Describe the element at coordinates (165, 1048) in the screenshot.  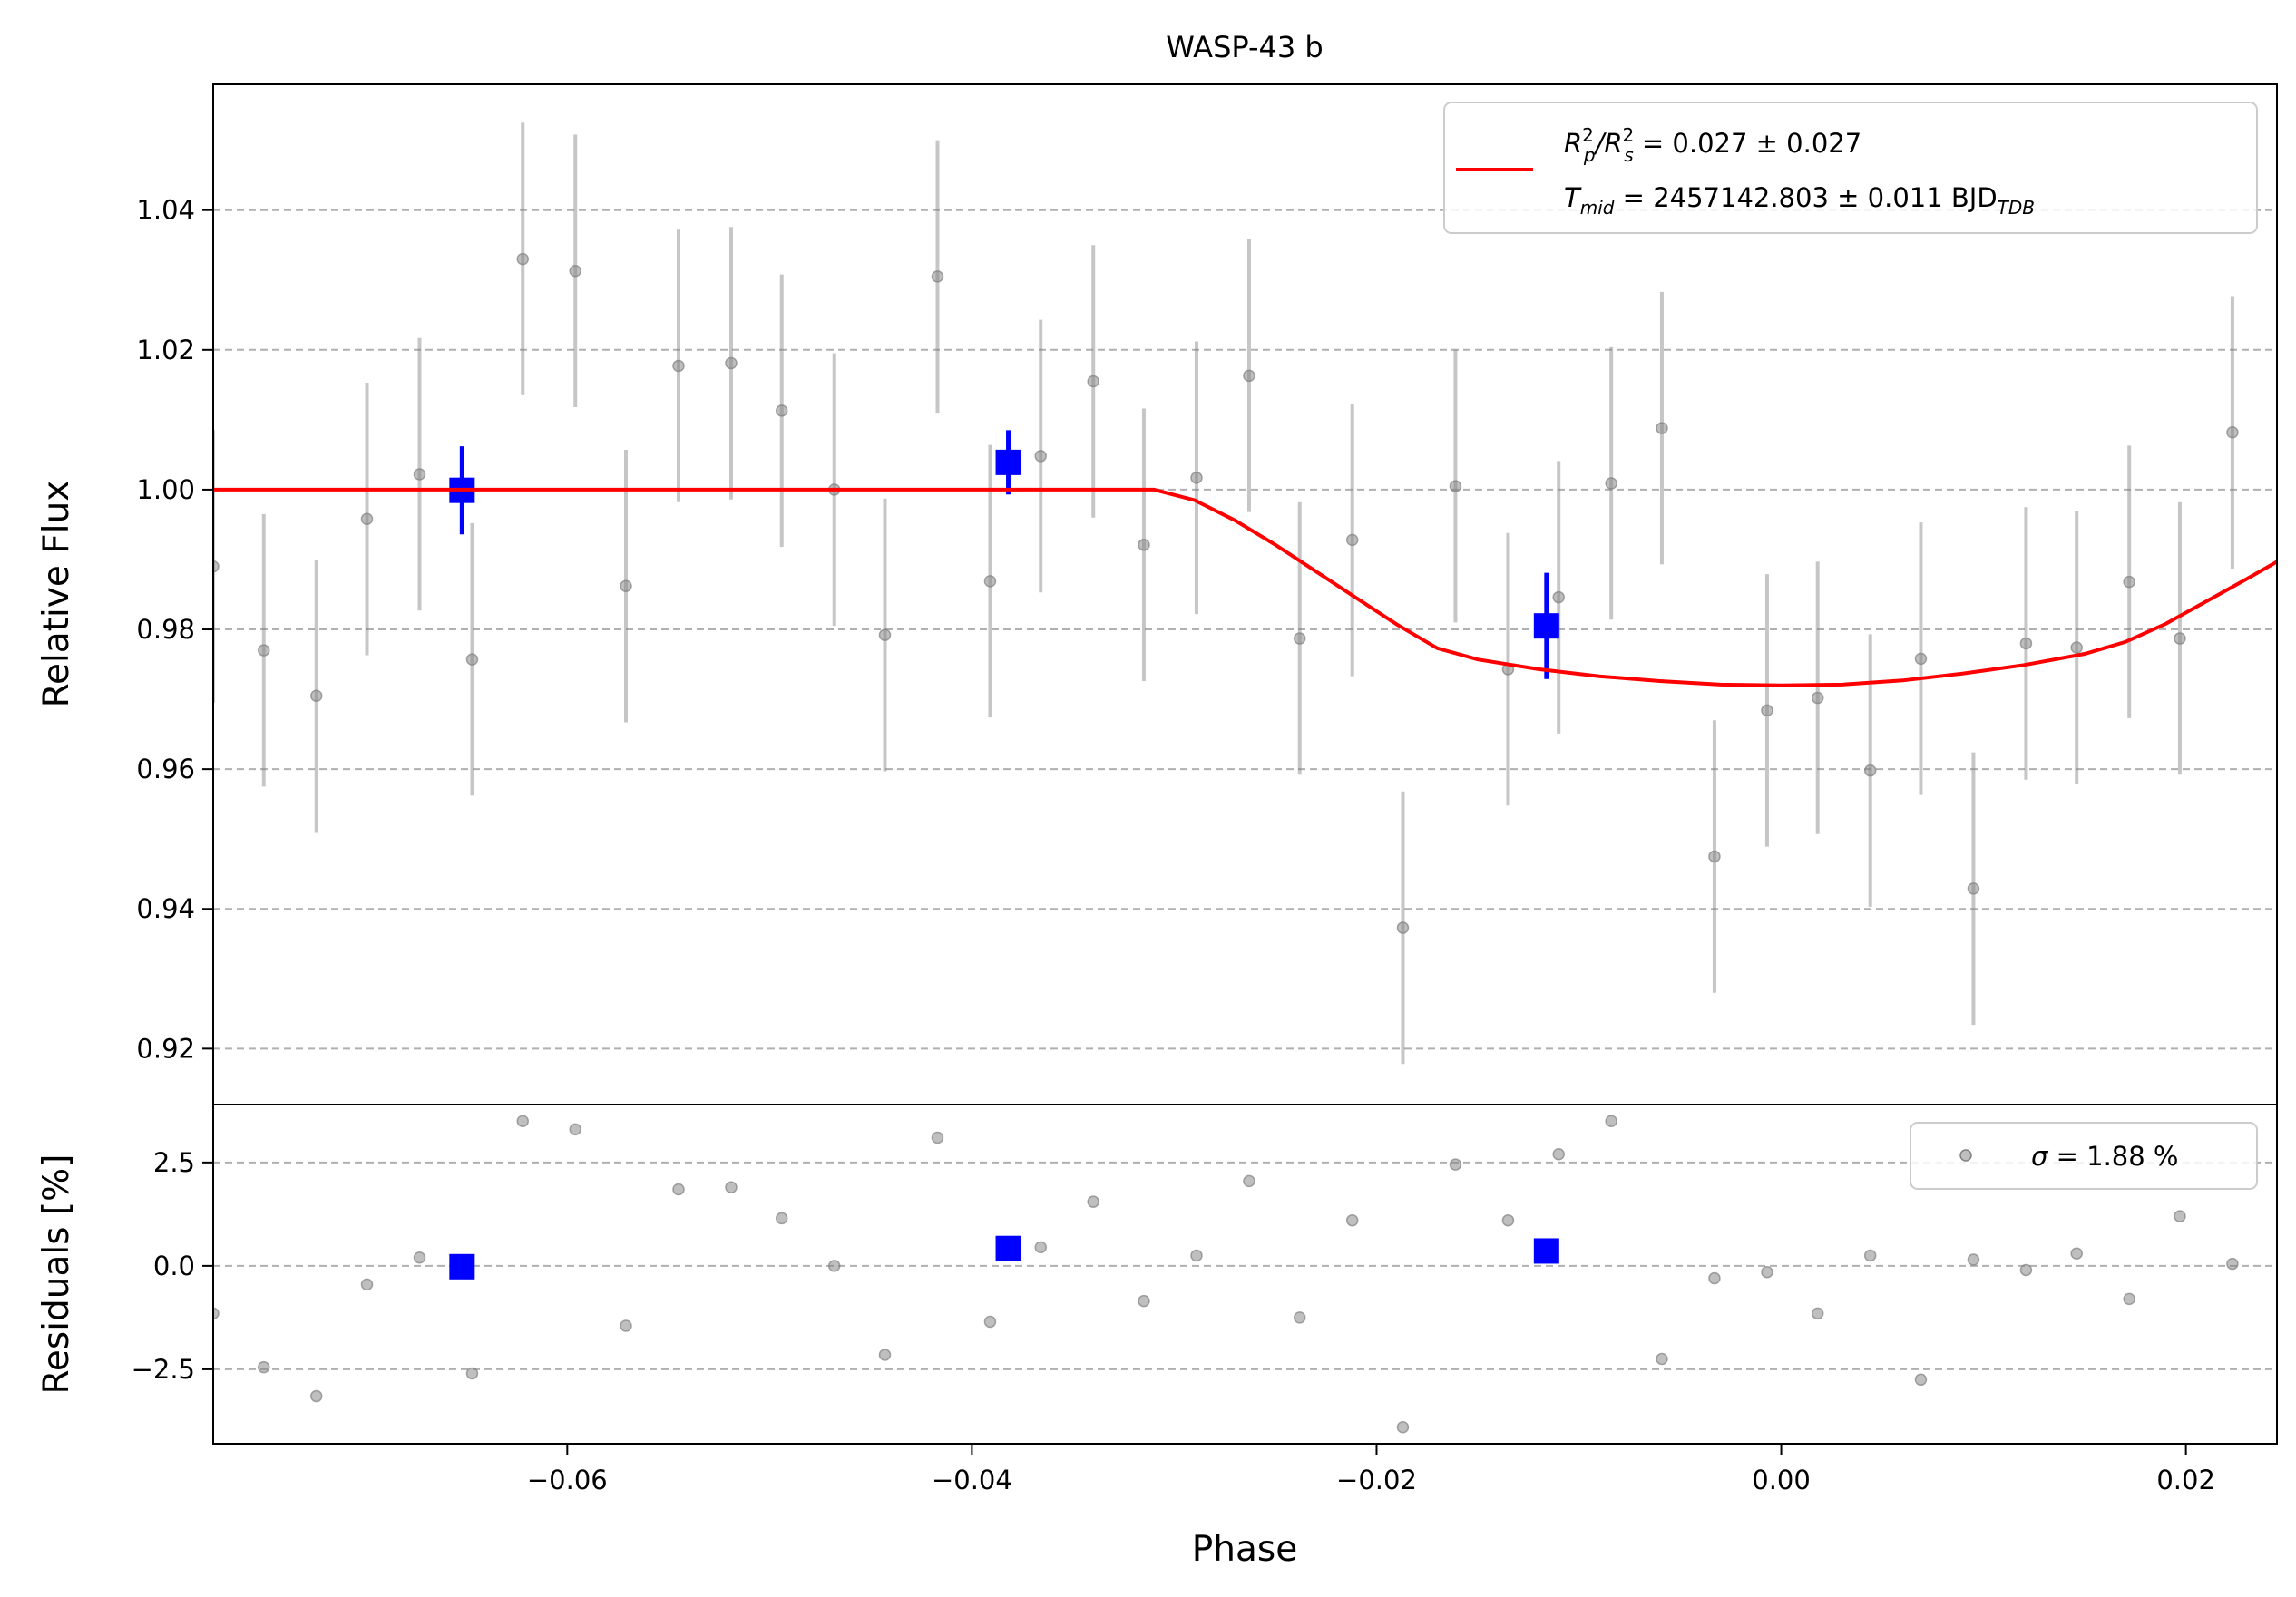
I see `top-y-tick-label: 0.92` at that location.